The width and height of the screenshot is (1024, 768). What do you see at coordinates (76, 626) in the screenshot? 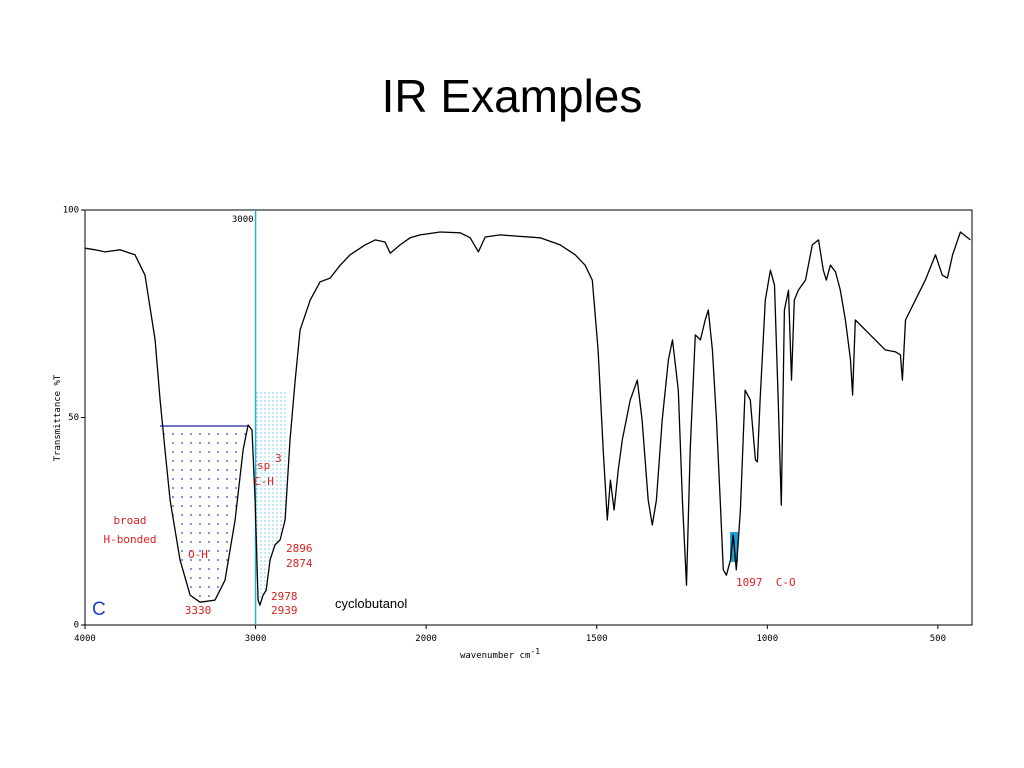
I see `y-tick-label: 0` at bounding box center [76, 626].